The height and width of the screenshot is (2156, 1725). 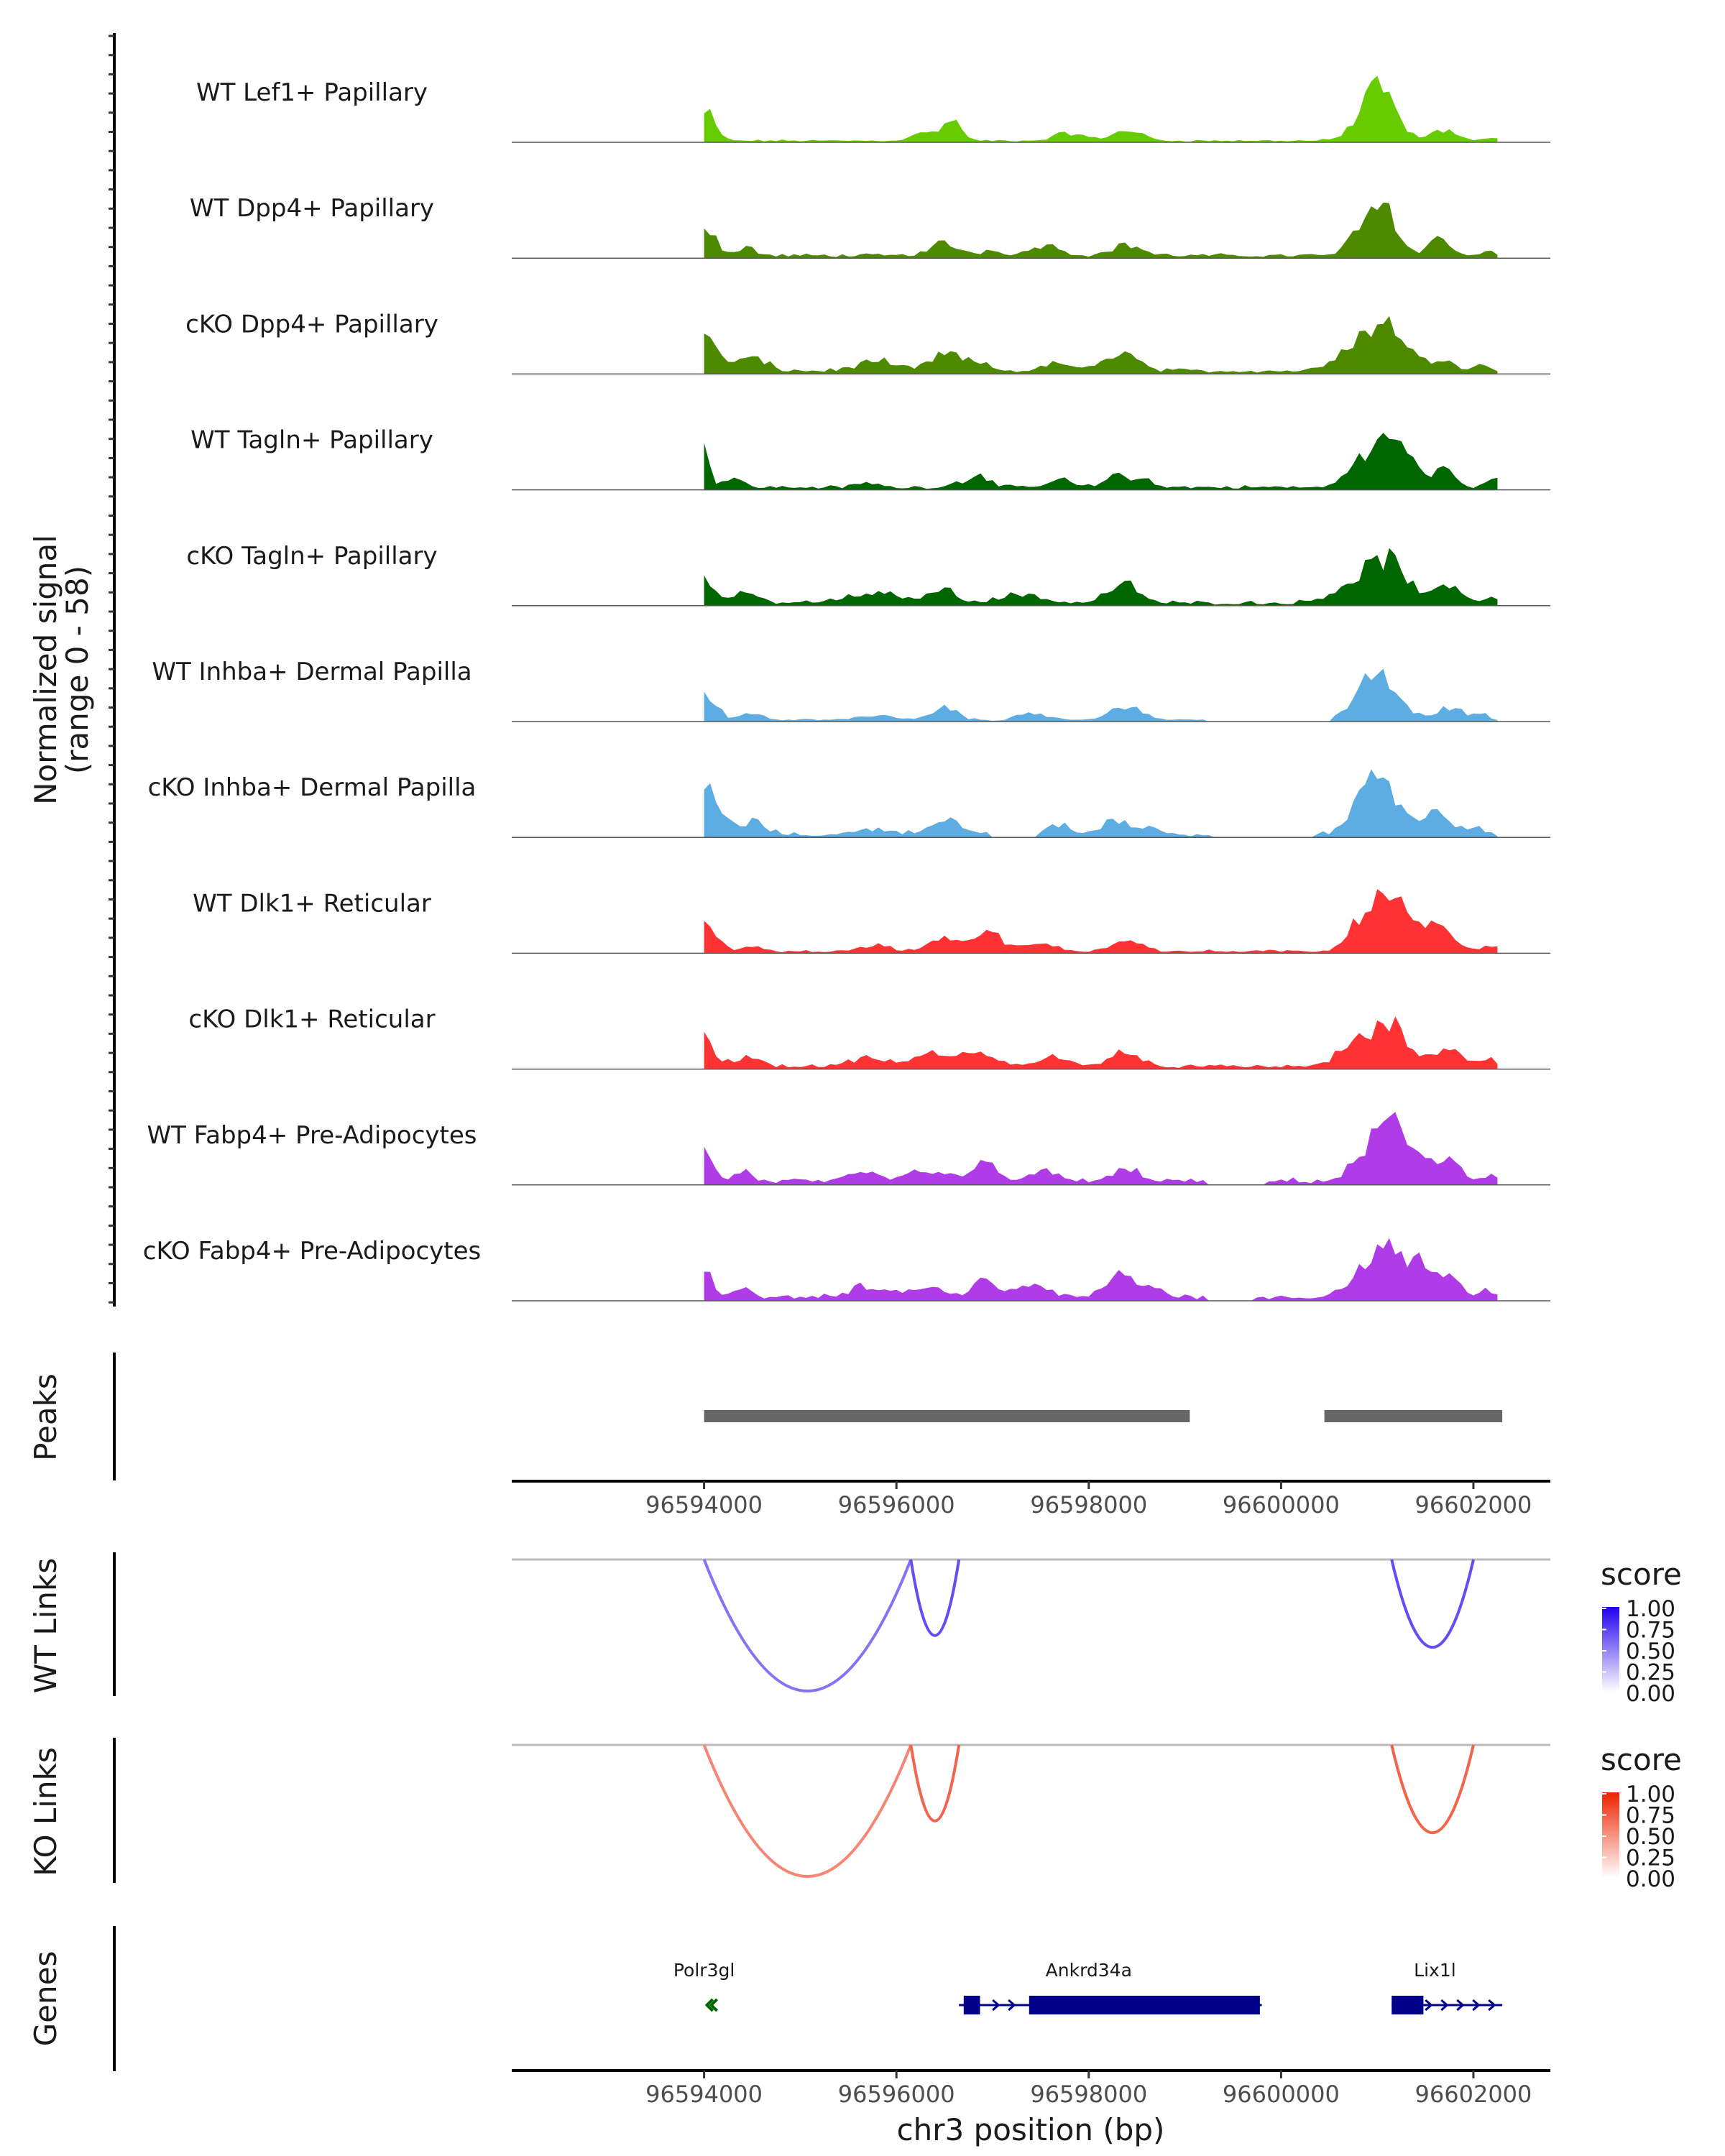 What do you see at coordinates (45, 1811) in the screenshot?
I see `ko-links-y-title: KO Links` at bounding box center [45, 1811].